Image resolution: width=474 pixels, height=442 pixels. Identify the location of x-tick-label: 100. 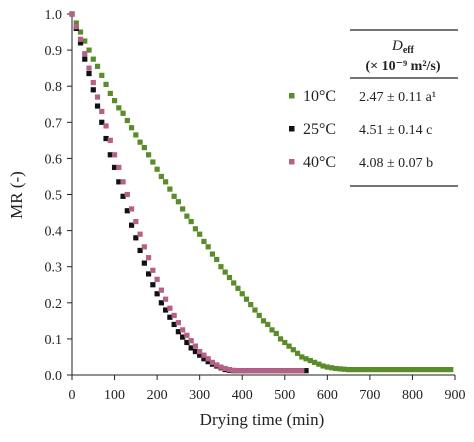
(114, 395).